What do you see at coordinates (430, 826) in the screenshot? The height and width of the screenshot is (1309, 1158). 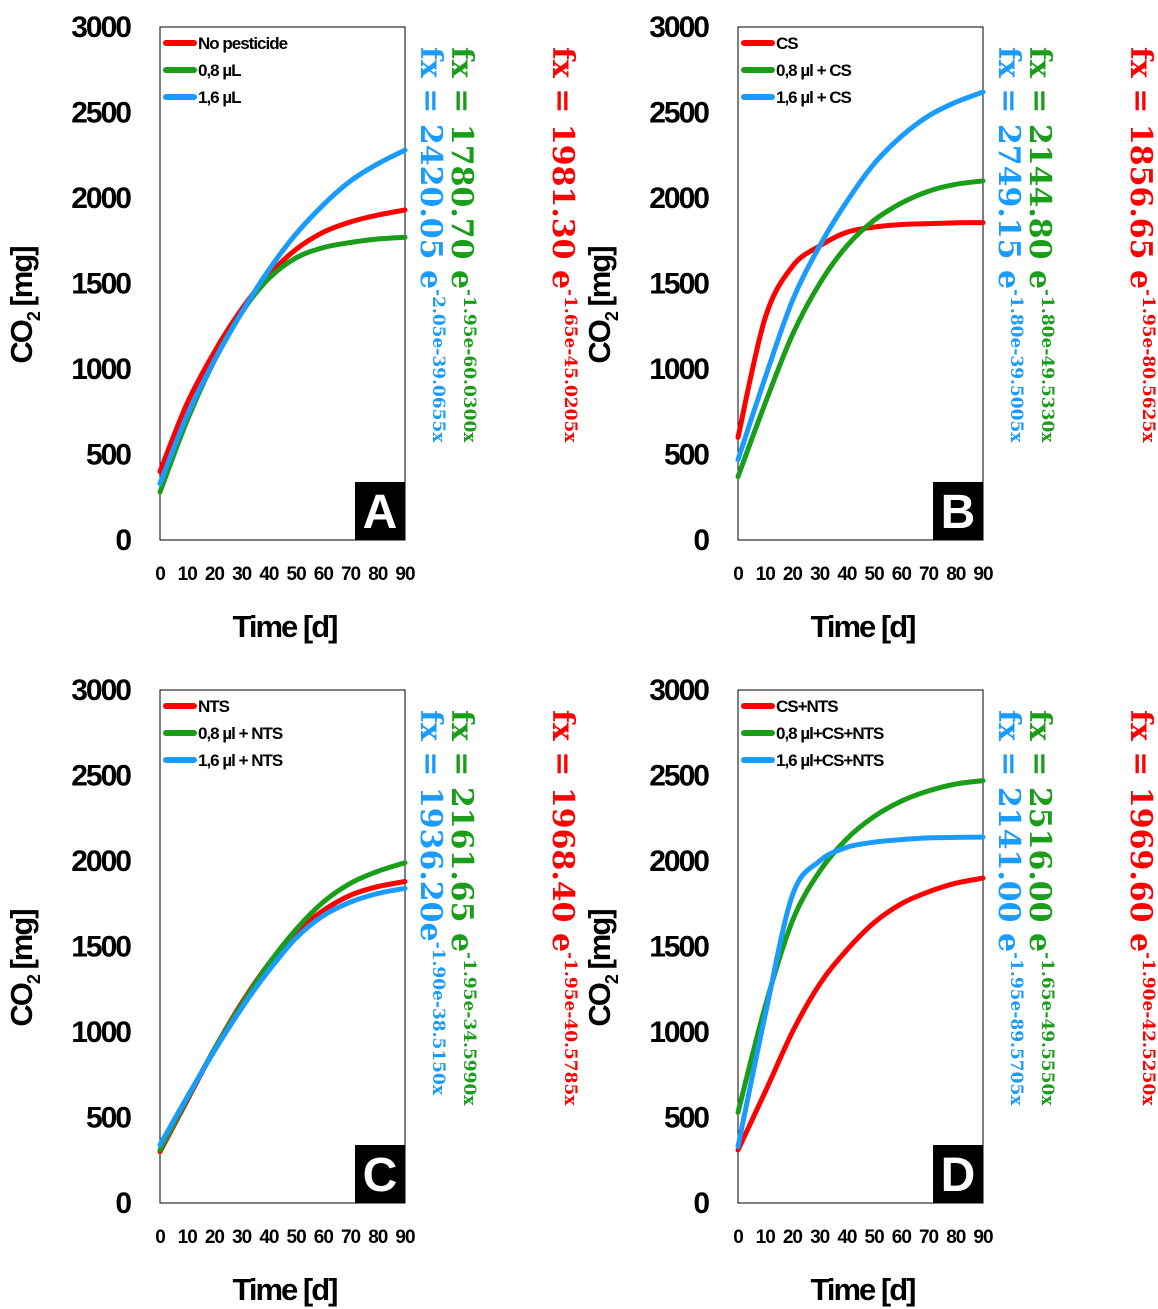 I see `equation-main: fx = 1936.20e` at bounding box center [430, 826].